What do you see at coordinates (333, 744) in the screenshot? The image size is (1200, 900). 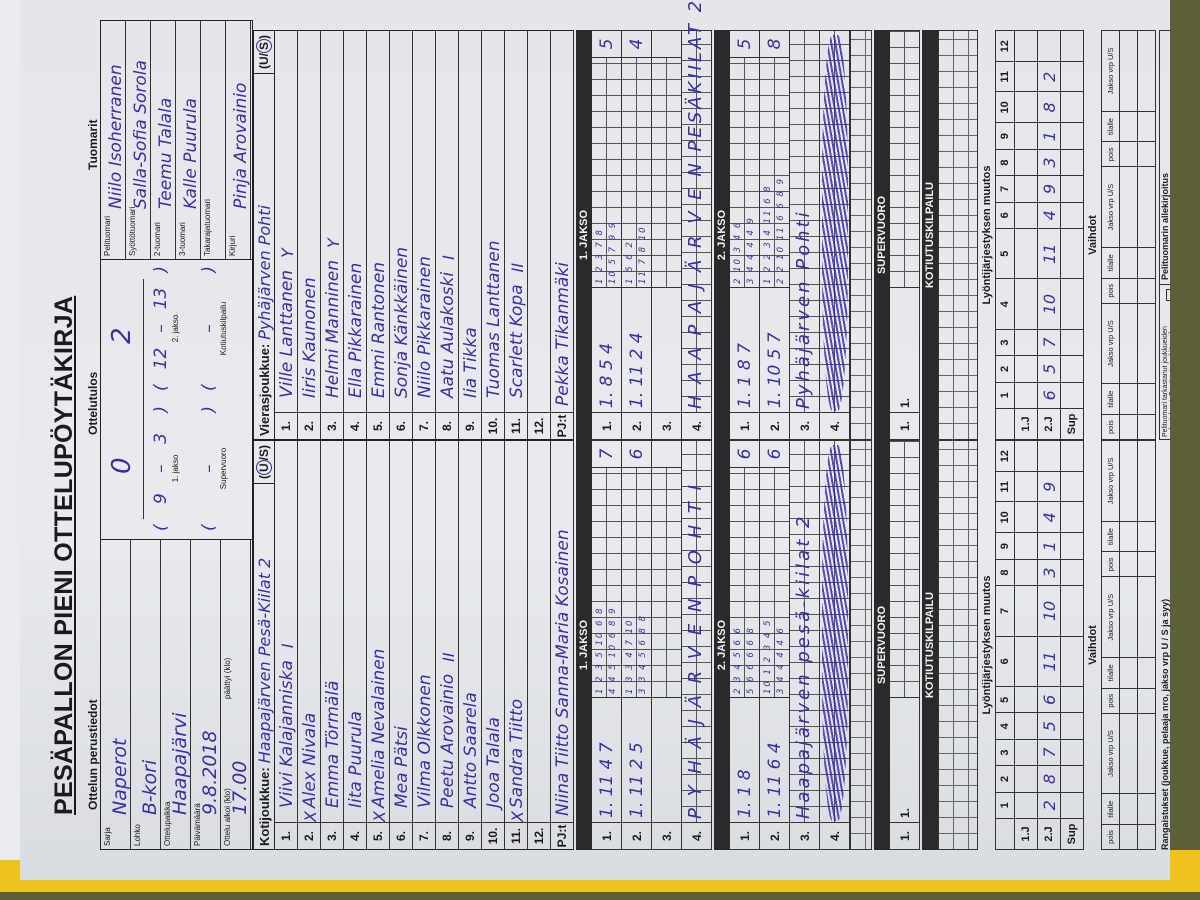 I see `player-name: Emma Törmälä` at bounding box center [333, 744].